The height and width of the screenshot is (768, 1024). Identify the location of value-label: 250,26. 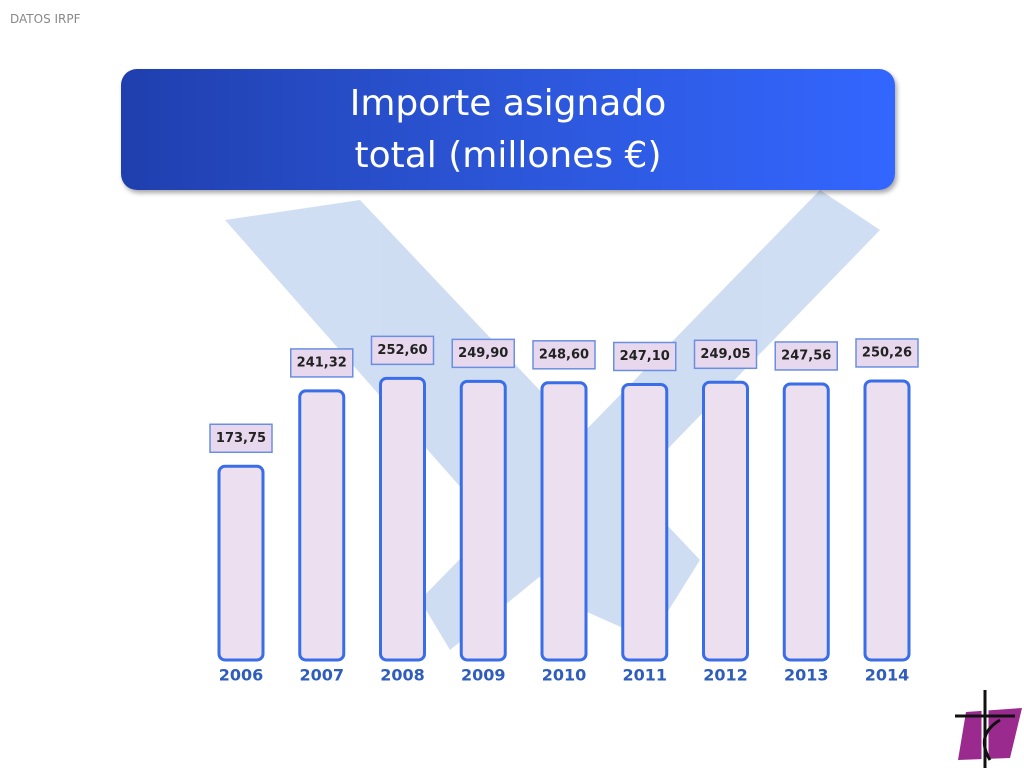
(887, 352).